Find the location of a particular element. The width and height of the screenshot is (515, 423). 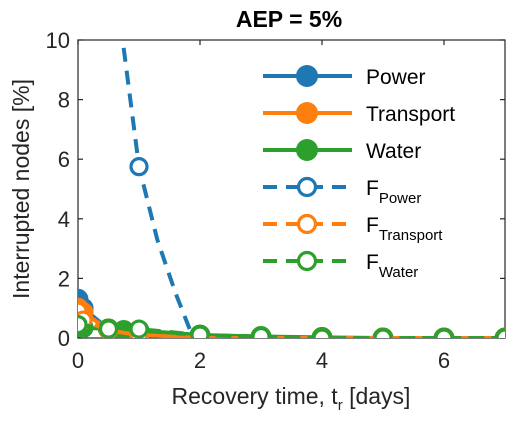

legend-label-f-transport: FTransport is located at coordinates (404, 229).